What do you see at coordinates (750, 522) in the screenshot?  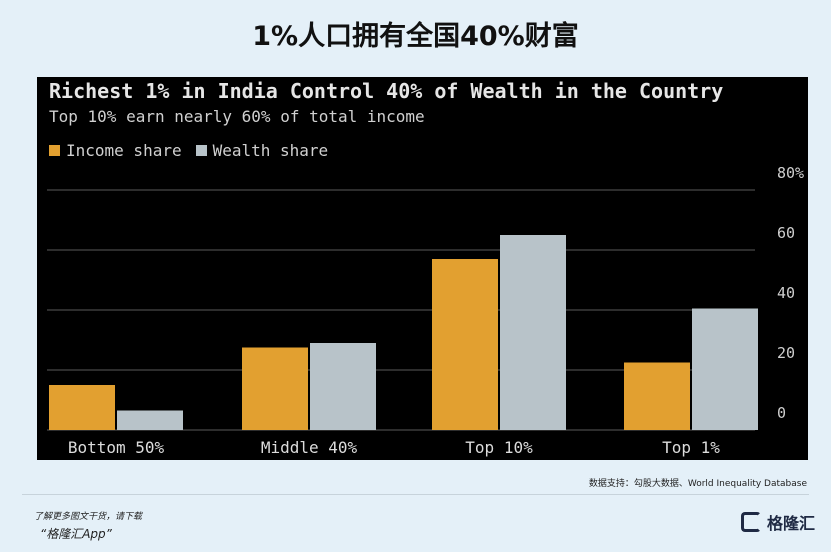 I see `logo-g-icon` at bounding box center [750, 522].